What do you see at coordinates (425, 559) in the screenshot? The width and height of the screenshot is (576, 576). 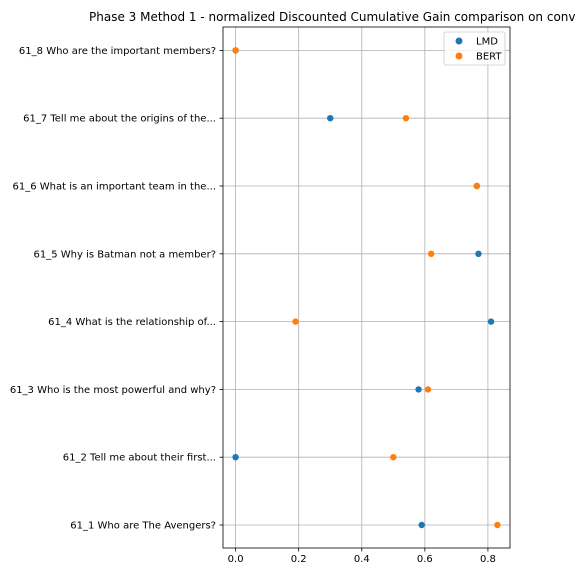 I see `x-tick-label-3: 0.6` at bounding box center [425, 559].